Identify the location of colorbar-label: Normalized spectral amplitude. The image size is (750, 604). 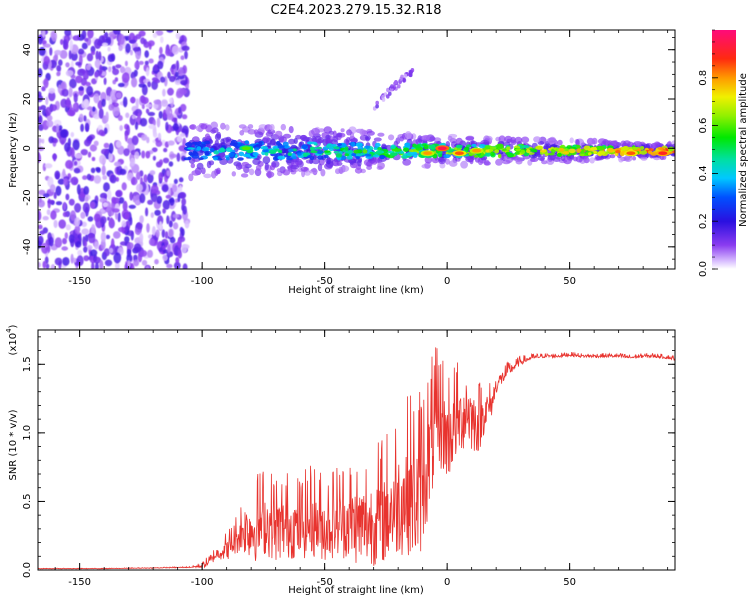
(743, 150).